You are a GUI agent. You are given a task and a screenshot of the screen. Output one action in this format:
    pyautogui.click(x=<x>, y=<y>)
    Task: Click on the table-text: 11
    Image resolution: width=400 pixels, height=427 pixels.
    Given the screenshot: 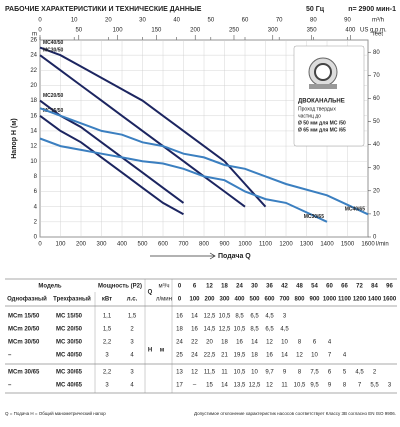 What is the action you would take?
    pyautogui.click(x=284, y=386)
    